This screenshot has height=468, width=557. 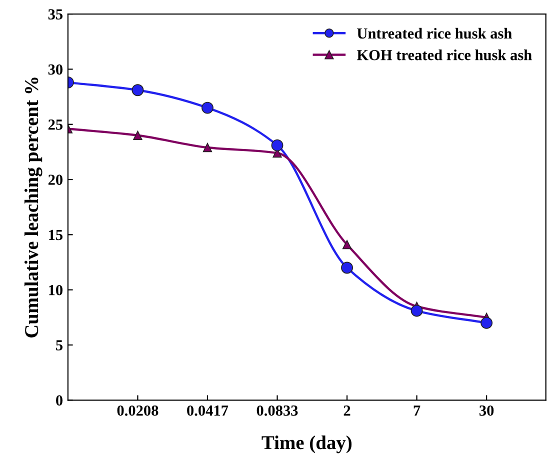 What do you see at coordinates (417, 411) in the screenshot?
I see `x-tick-label: 7` at bounding box center [417, 411].